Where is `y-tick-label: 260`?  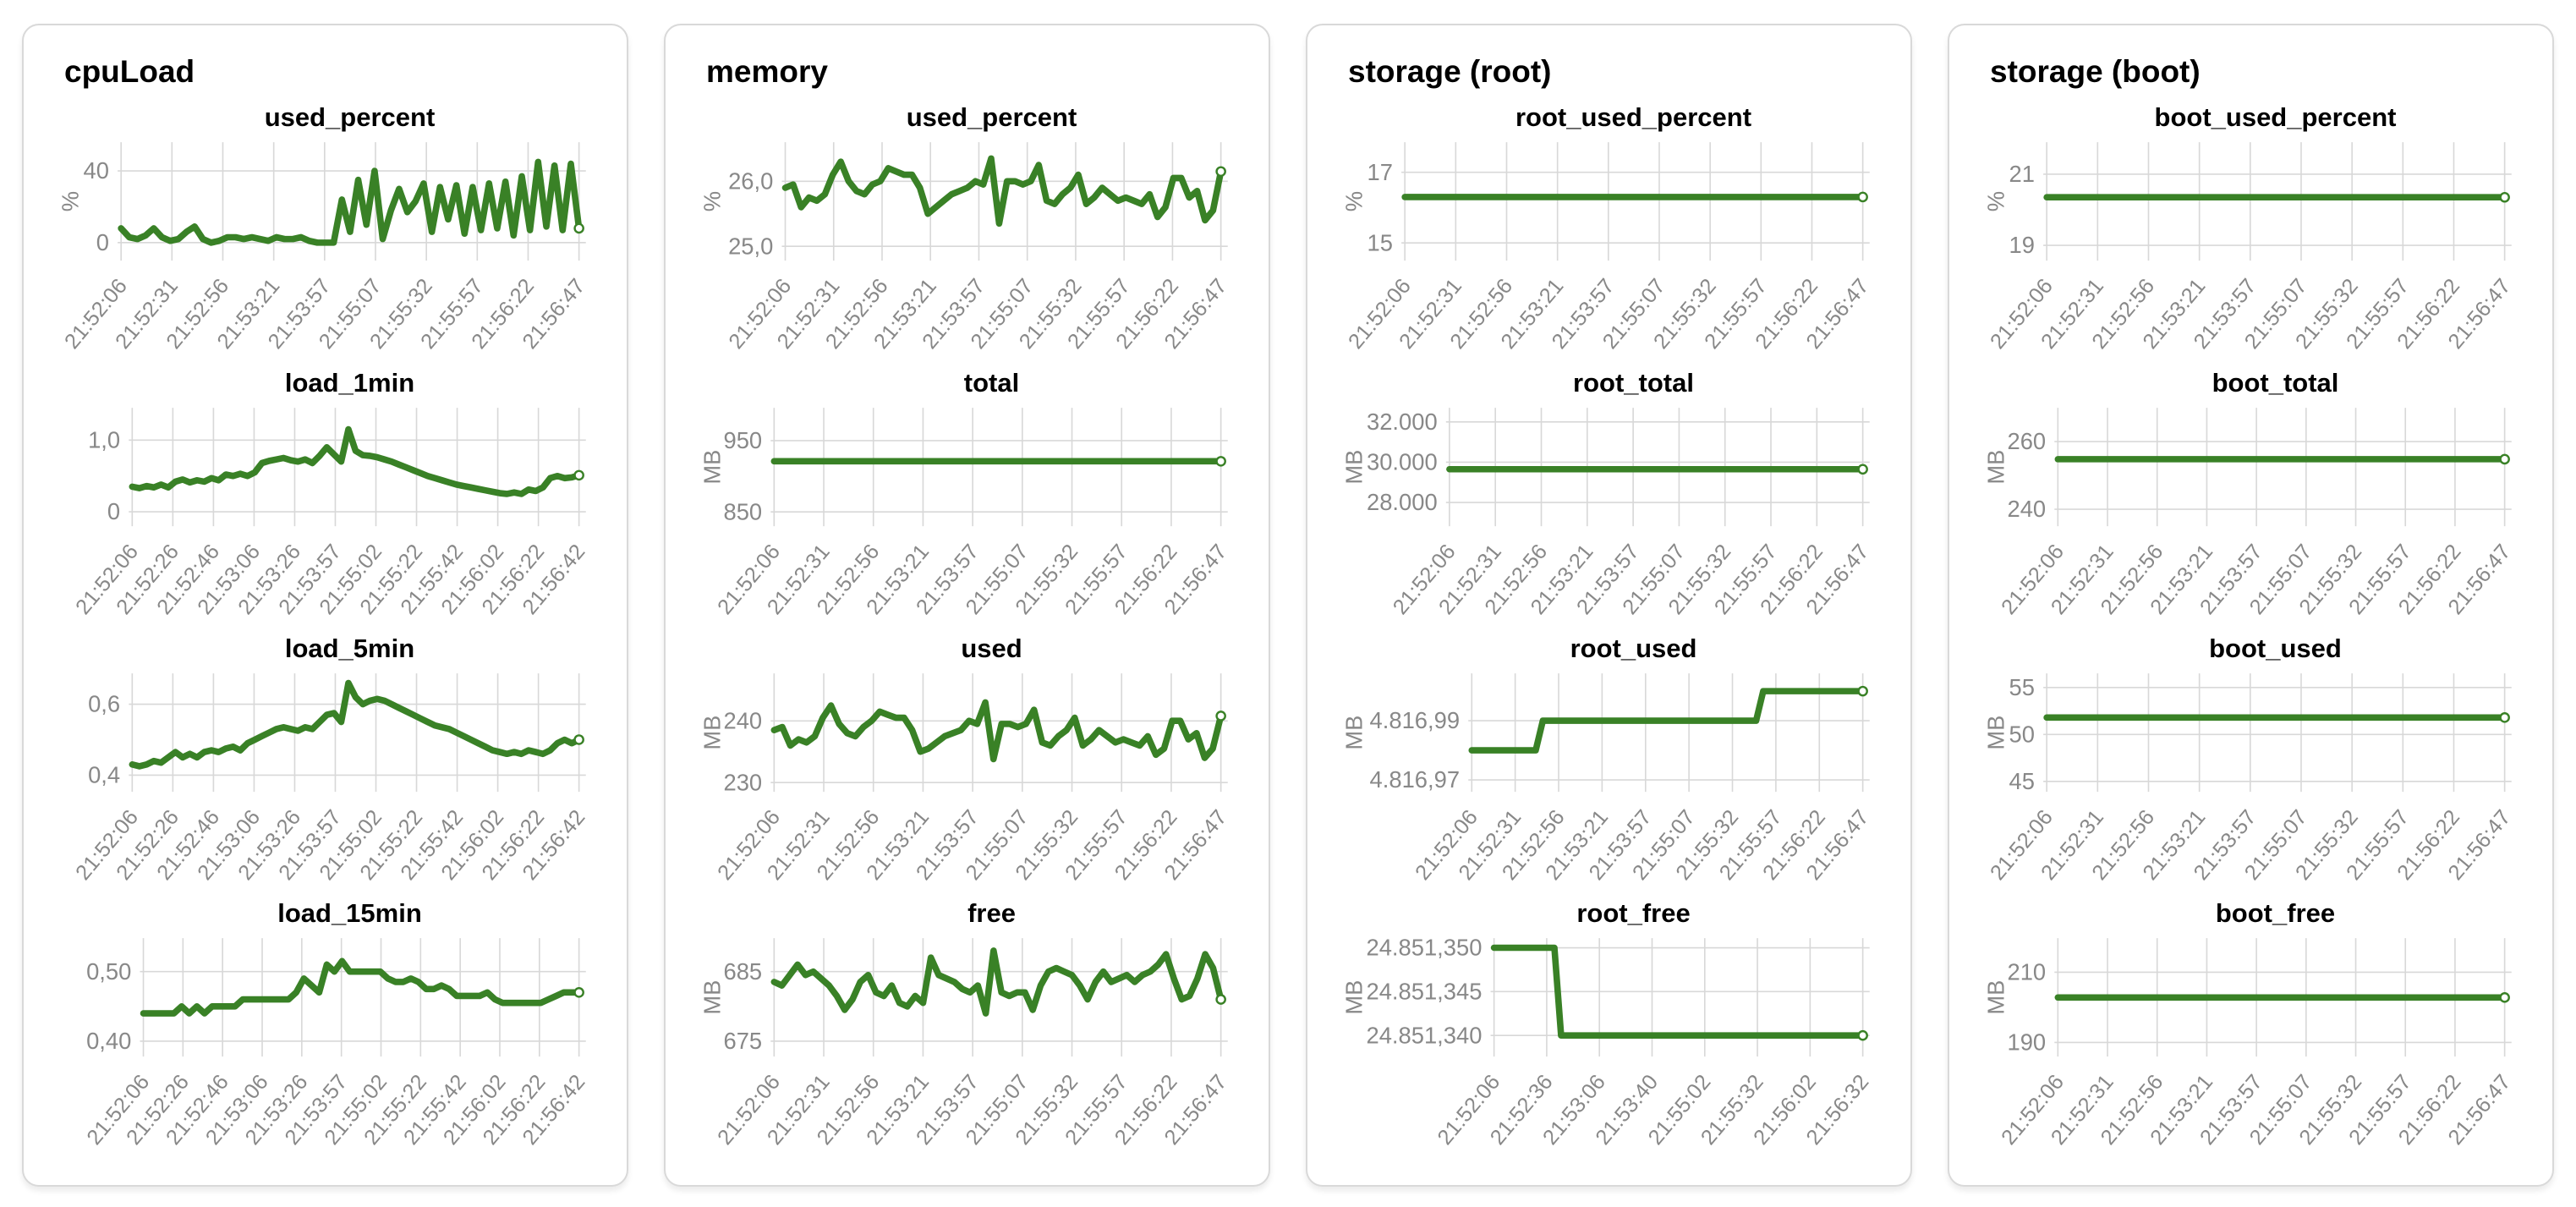 y-tick-label: 260 is located at coordinates (2026, 441).